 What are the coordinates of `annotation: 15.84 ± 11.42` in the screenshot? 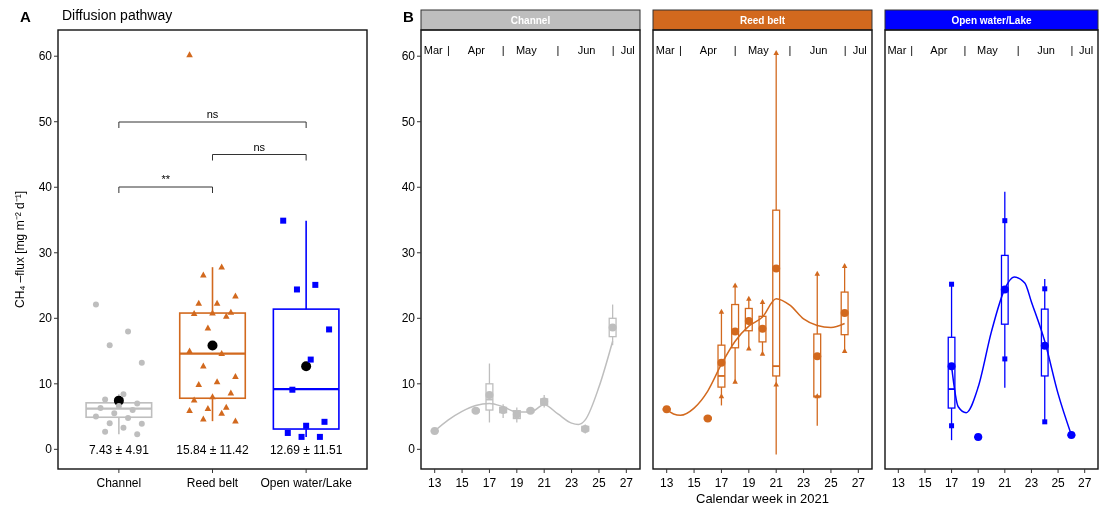 It's located at (213, 450).